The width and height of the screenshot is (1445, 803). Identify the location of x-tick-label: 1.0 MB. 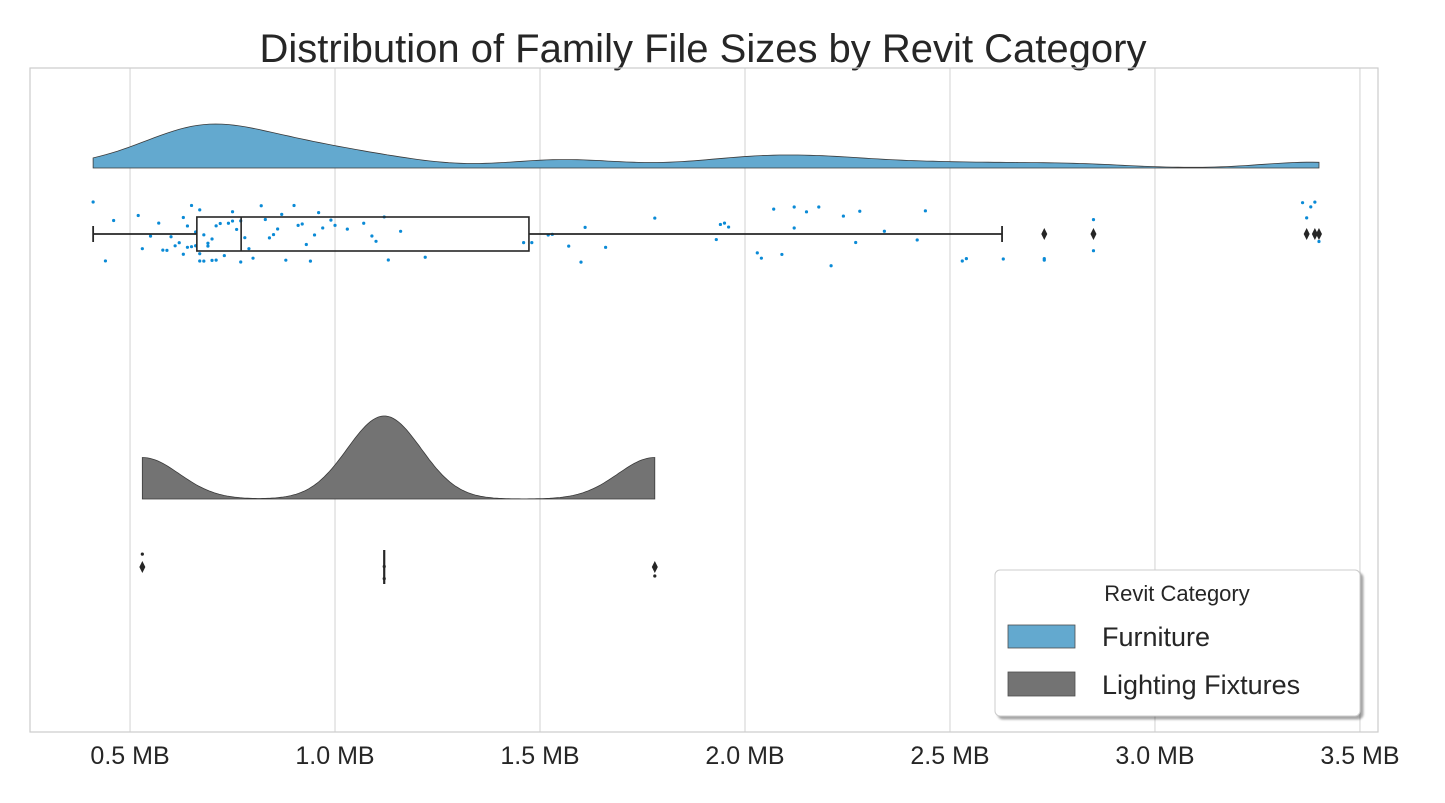
(334, 756).